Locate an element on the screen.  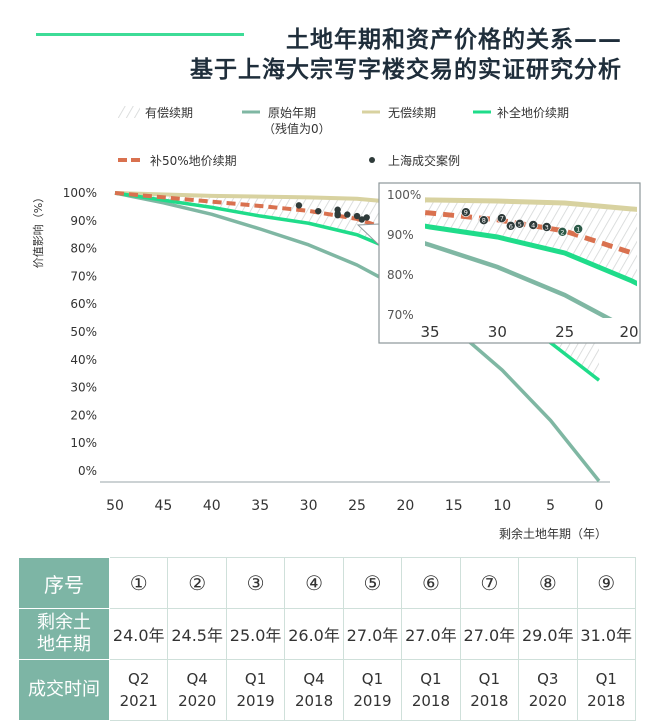
remaining-years-cell: 26.0年 is located at coordinates (314, 634).